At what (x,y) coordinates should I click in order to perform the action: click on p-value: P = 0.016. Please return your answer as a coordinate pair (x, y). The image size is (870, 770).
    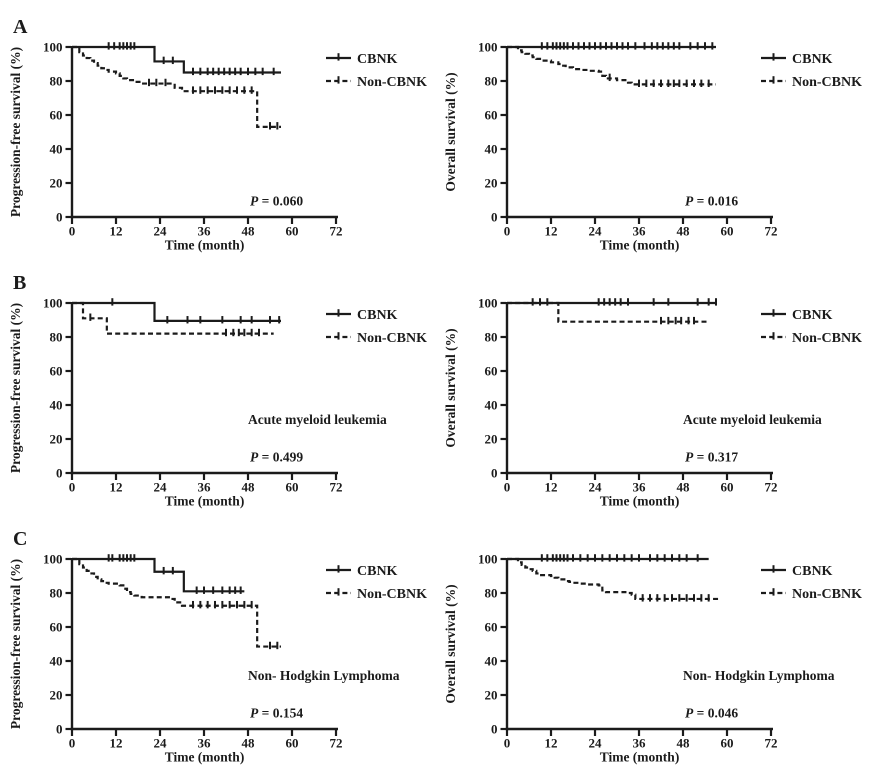
    Looking at the image, I should click on (711, 201).